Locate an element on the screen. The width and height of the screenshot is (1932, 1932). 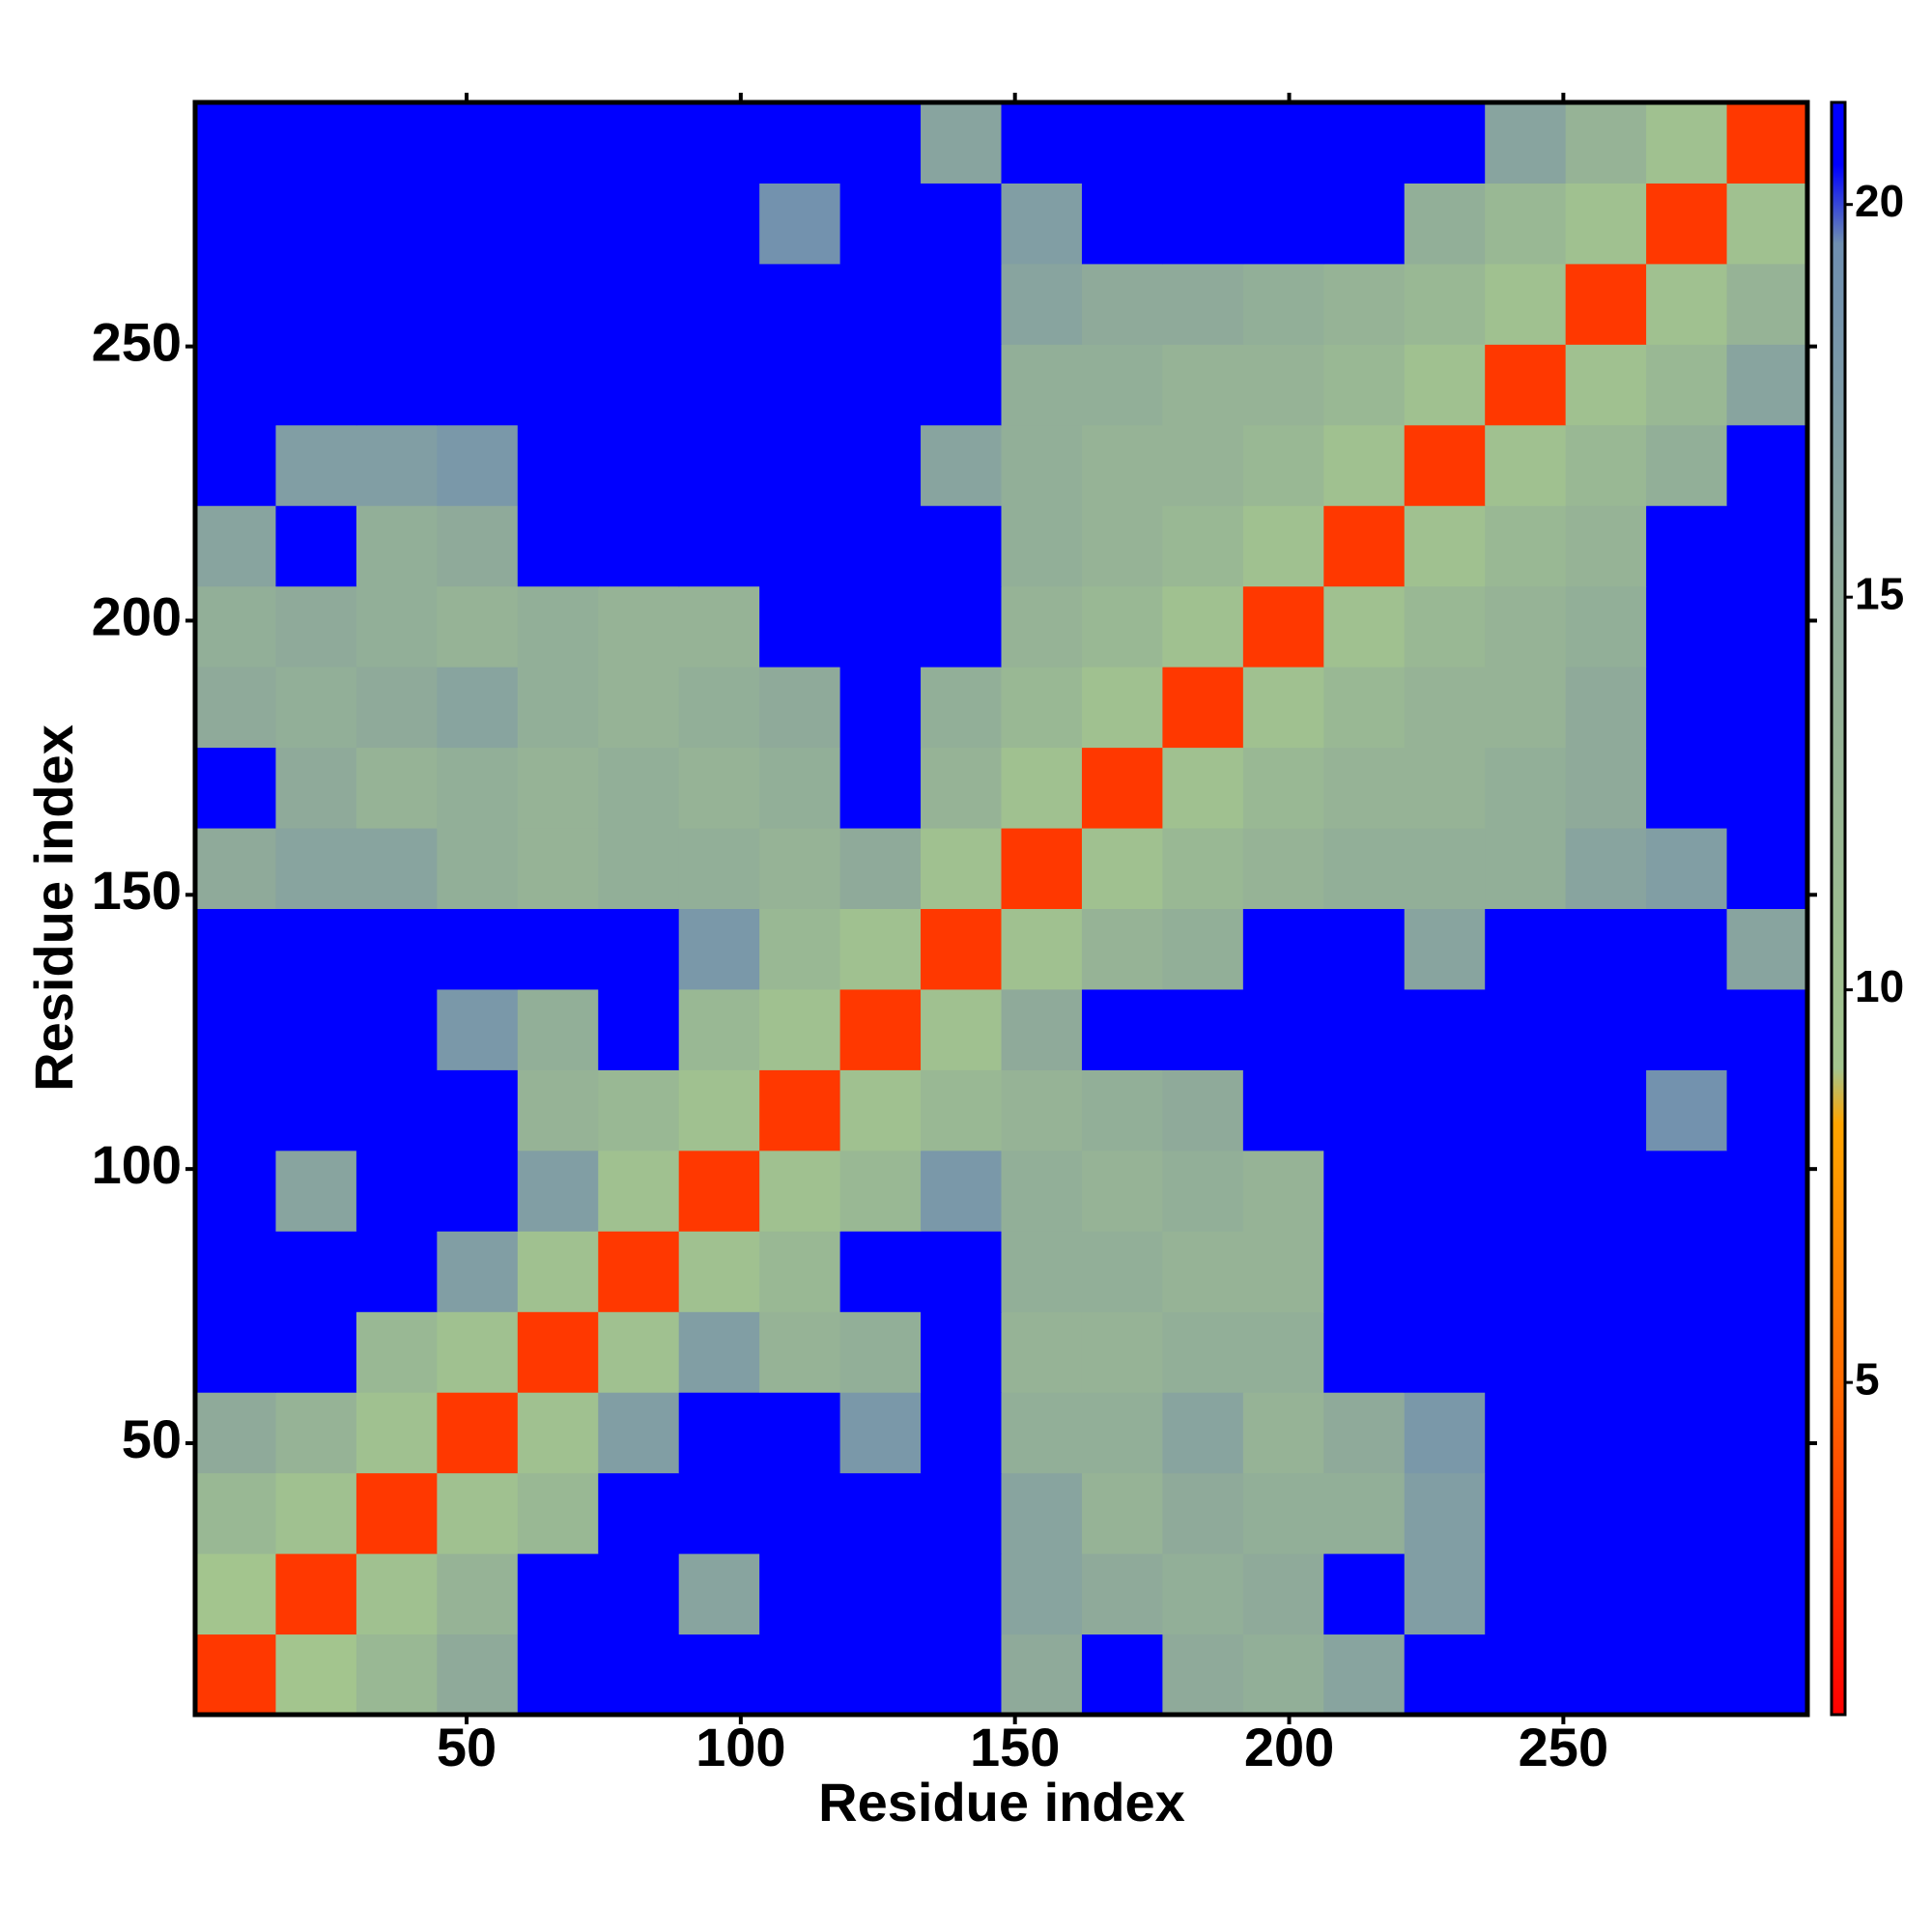
y-tick-label: 50 is located at coordinates (152, 1438).